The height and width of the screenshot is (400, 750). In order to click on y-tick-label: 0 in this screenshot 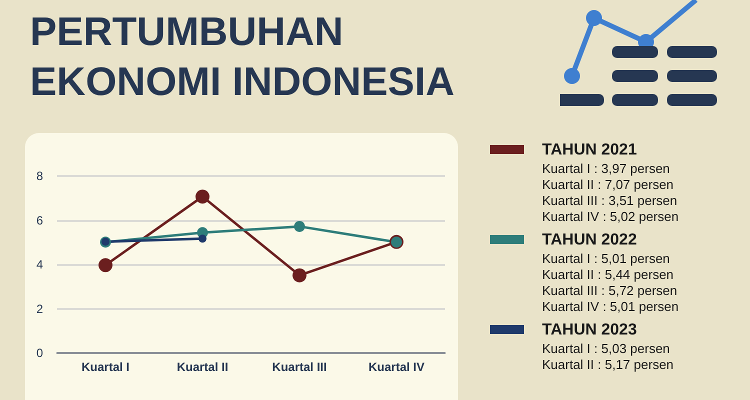, I will do `click(40, 353)`.